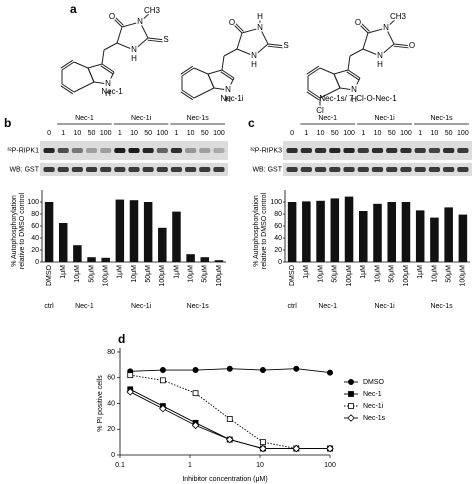 The image size is (474, 484). Describe the element at coordinates (231, 98) in the screenshot. I see `compound-name: Nec-1i` at that location.